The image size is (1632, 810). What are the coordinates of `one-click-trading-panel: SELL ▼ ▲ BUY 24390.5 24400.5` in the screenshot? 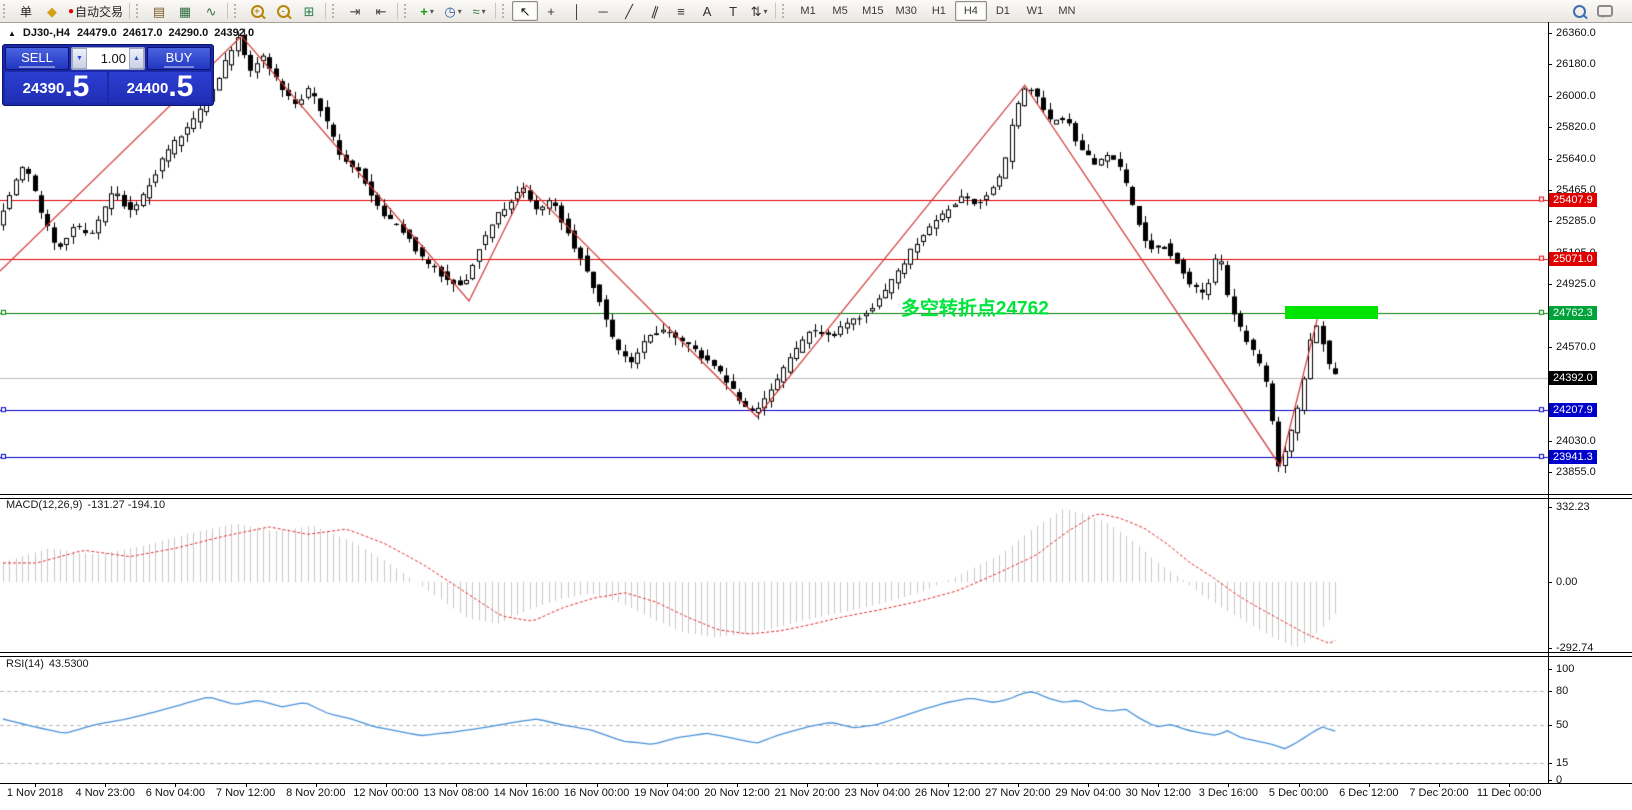 It's located at (108, 75).